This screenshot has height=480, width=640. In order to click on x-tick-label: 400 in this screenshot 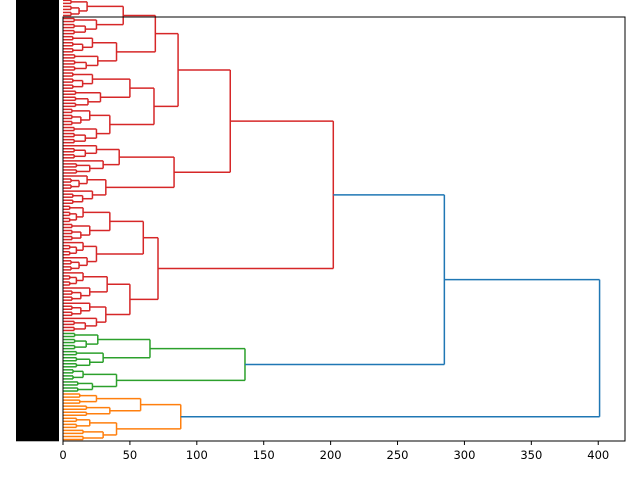, I will do `click(598, 455)`.